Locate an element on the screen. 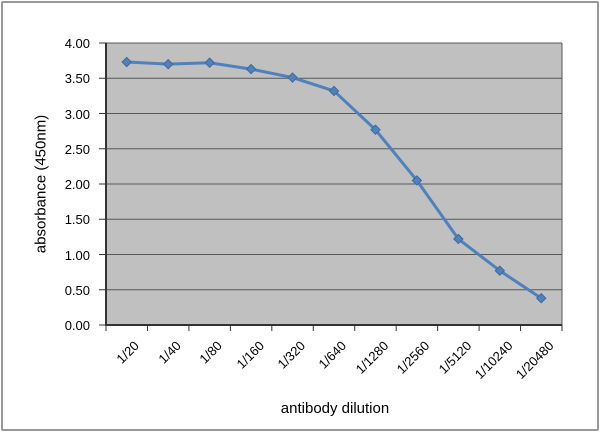 This screenshot has width=600, height=432. y-axis-tick-label: 2.00 is located at coordinates (77, 184).